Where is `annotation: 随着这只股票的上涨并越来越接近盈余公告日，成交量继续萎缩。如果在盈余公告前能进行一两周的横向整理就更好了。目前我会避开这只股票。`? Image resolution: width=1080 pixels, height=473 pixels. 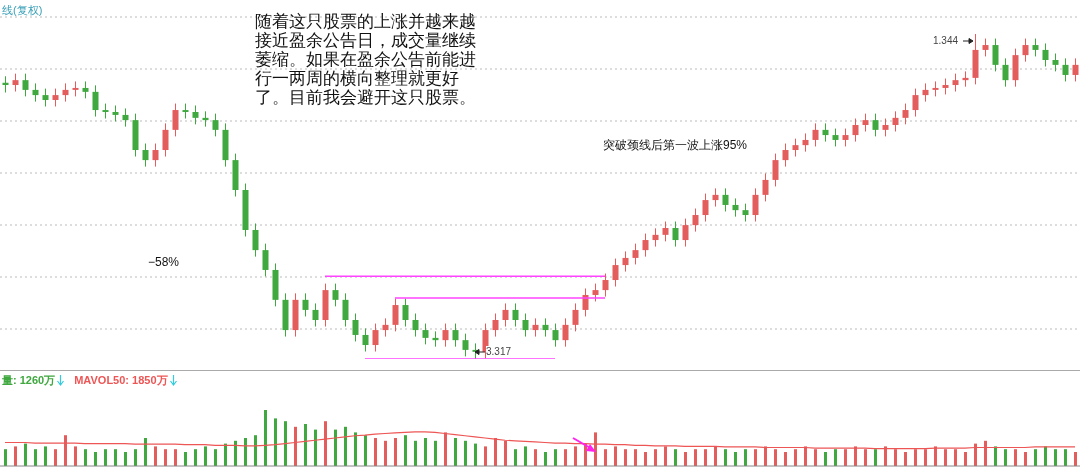 annotation: 随着这只股票的上涨并越来越接近盈余公告日，成交量继续萎缩。如果在盈余公告前能进行一两周的横向整理就更好了。目前我会避开这只股票。 is located at coordinates (366, 59).